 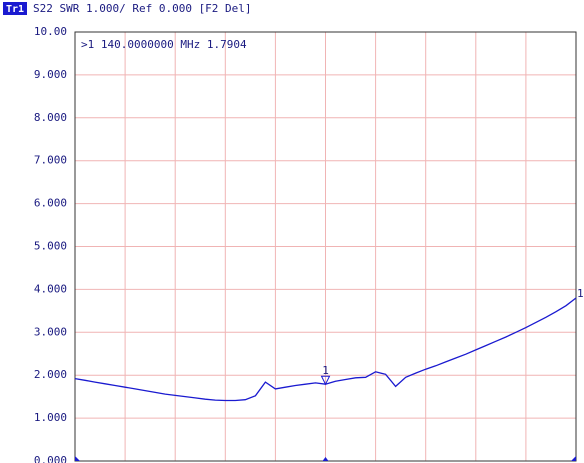 What do you see at coordinates (164, 44) in the screenshot?
I see `marker-readout: >1 140.0000000 MHz 1.7904` at bounding box center [164, 44].